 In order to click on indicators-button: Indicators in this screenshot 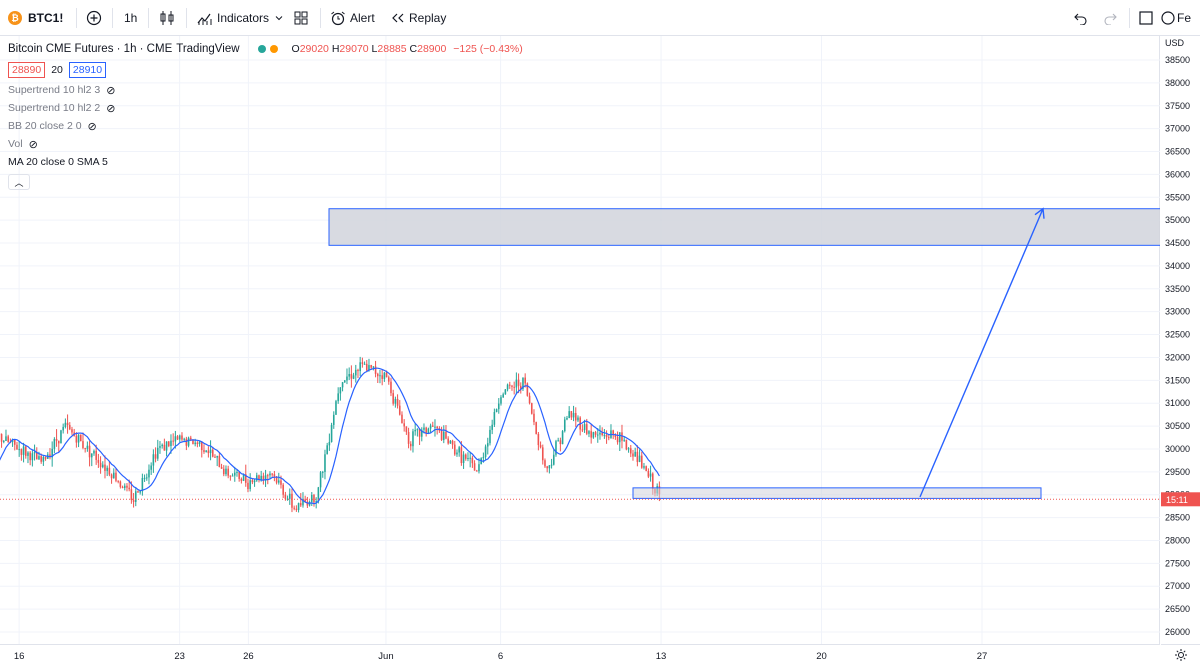, I will do `click(232, 18)`.